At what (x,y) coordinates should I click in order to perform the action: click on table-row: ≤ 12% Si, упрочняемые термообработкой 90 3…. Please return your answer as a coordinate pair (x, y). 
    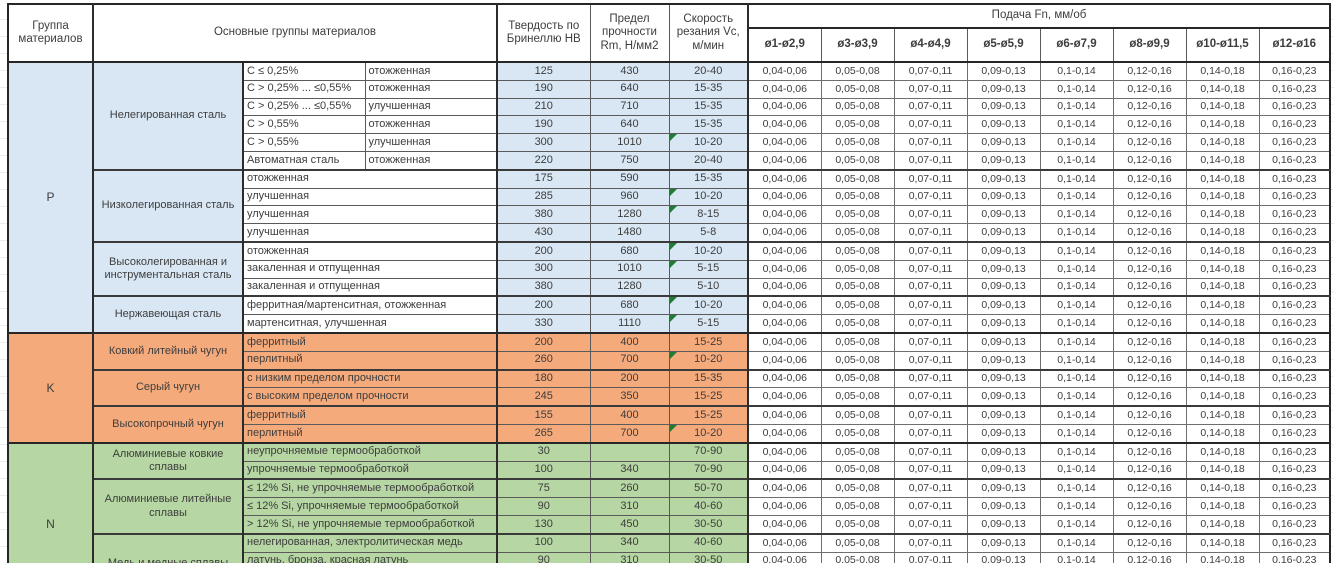
    Looking at the image, I should click on (669, 506).